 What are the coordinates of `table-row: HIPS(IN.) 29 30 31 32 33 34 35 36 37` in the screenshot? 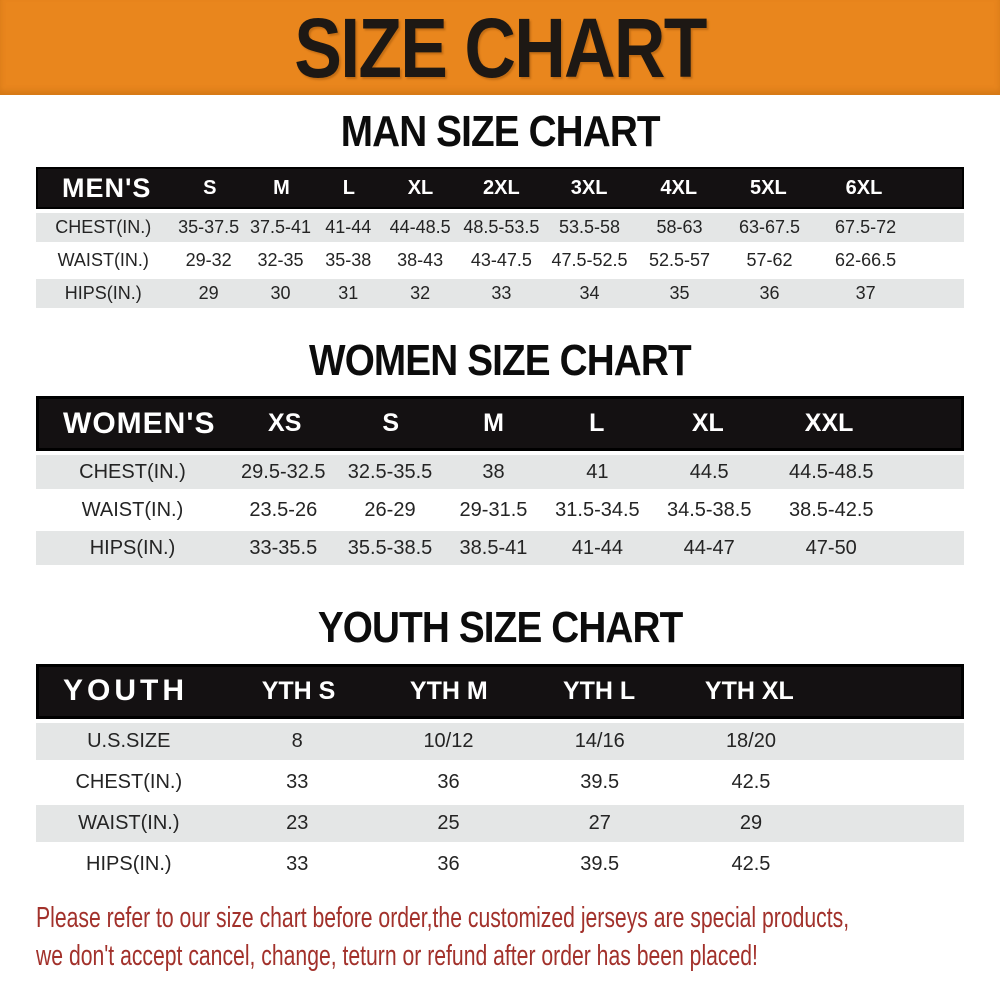 It's located at (500, 294).